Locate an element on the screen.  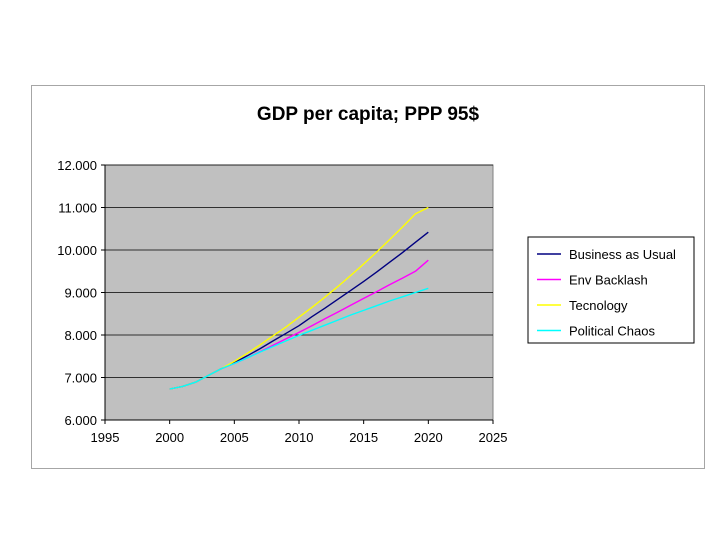
y-tick-label: 8.000 is located at coordinates (80, 335).